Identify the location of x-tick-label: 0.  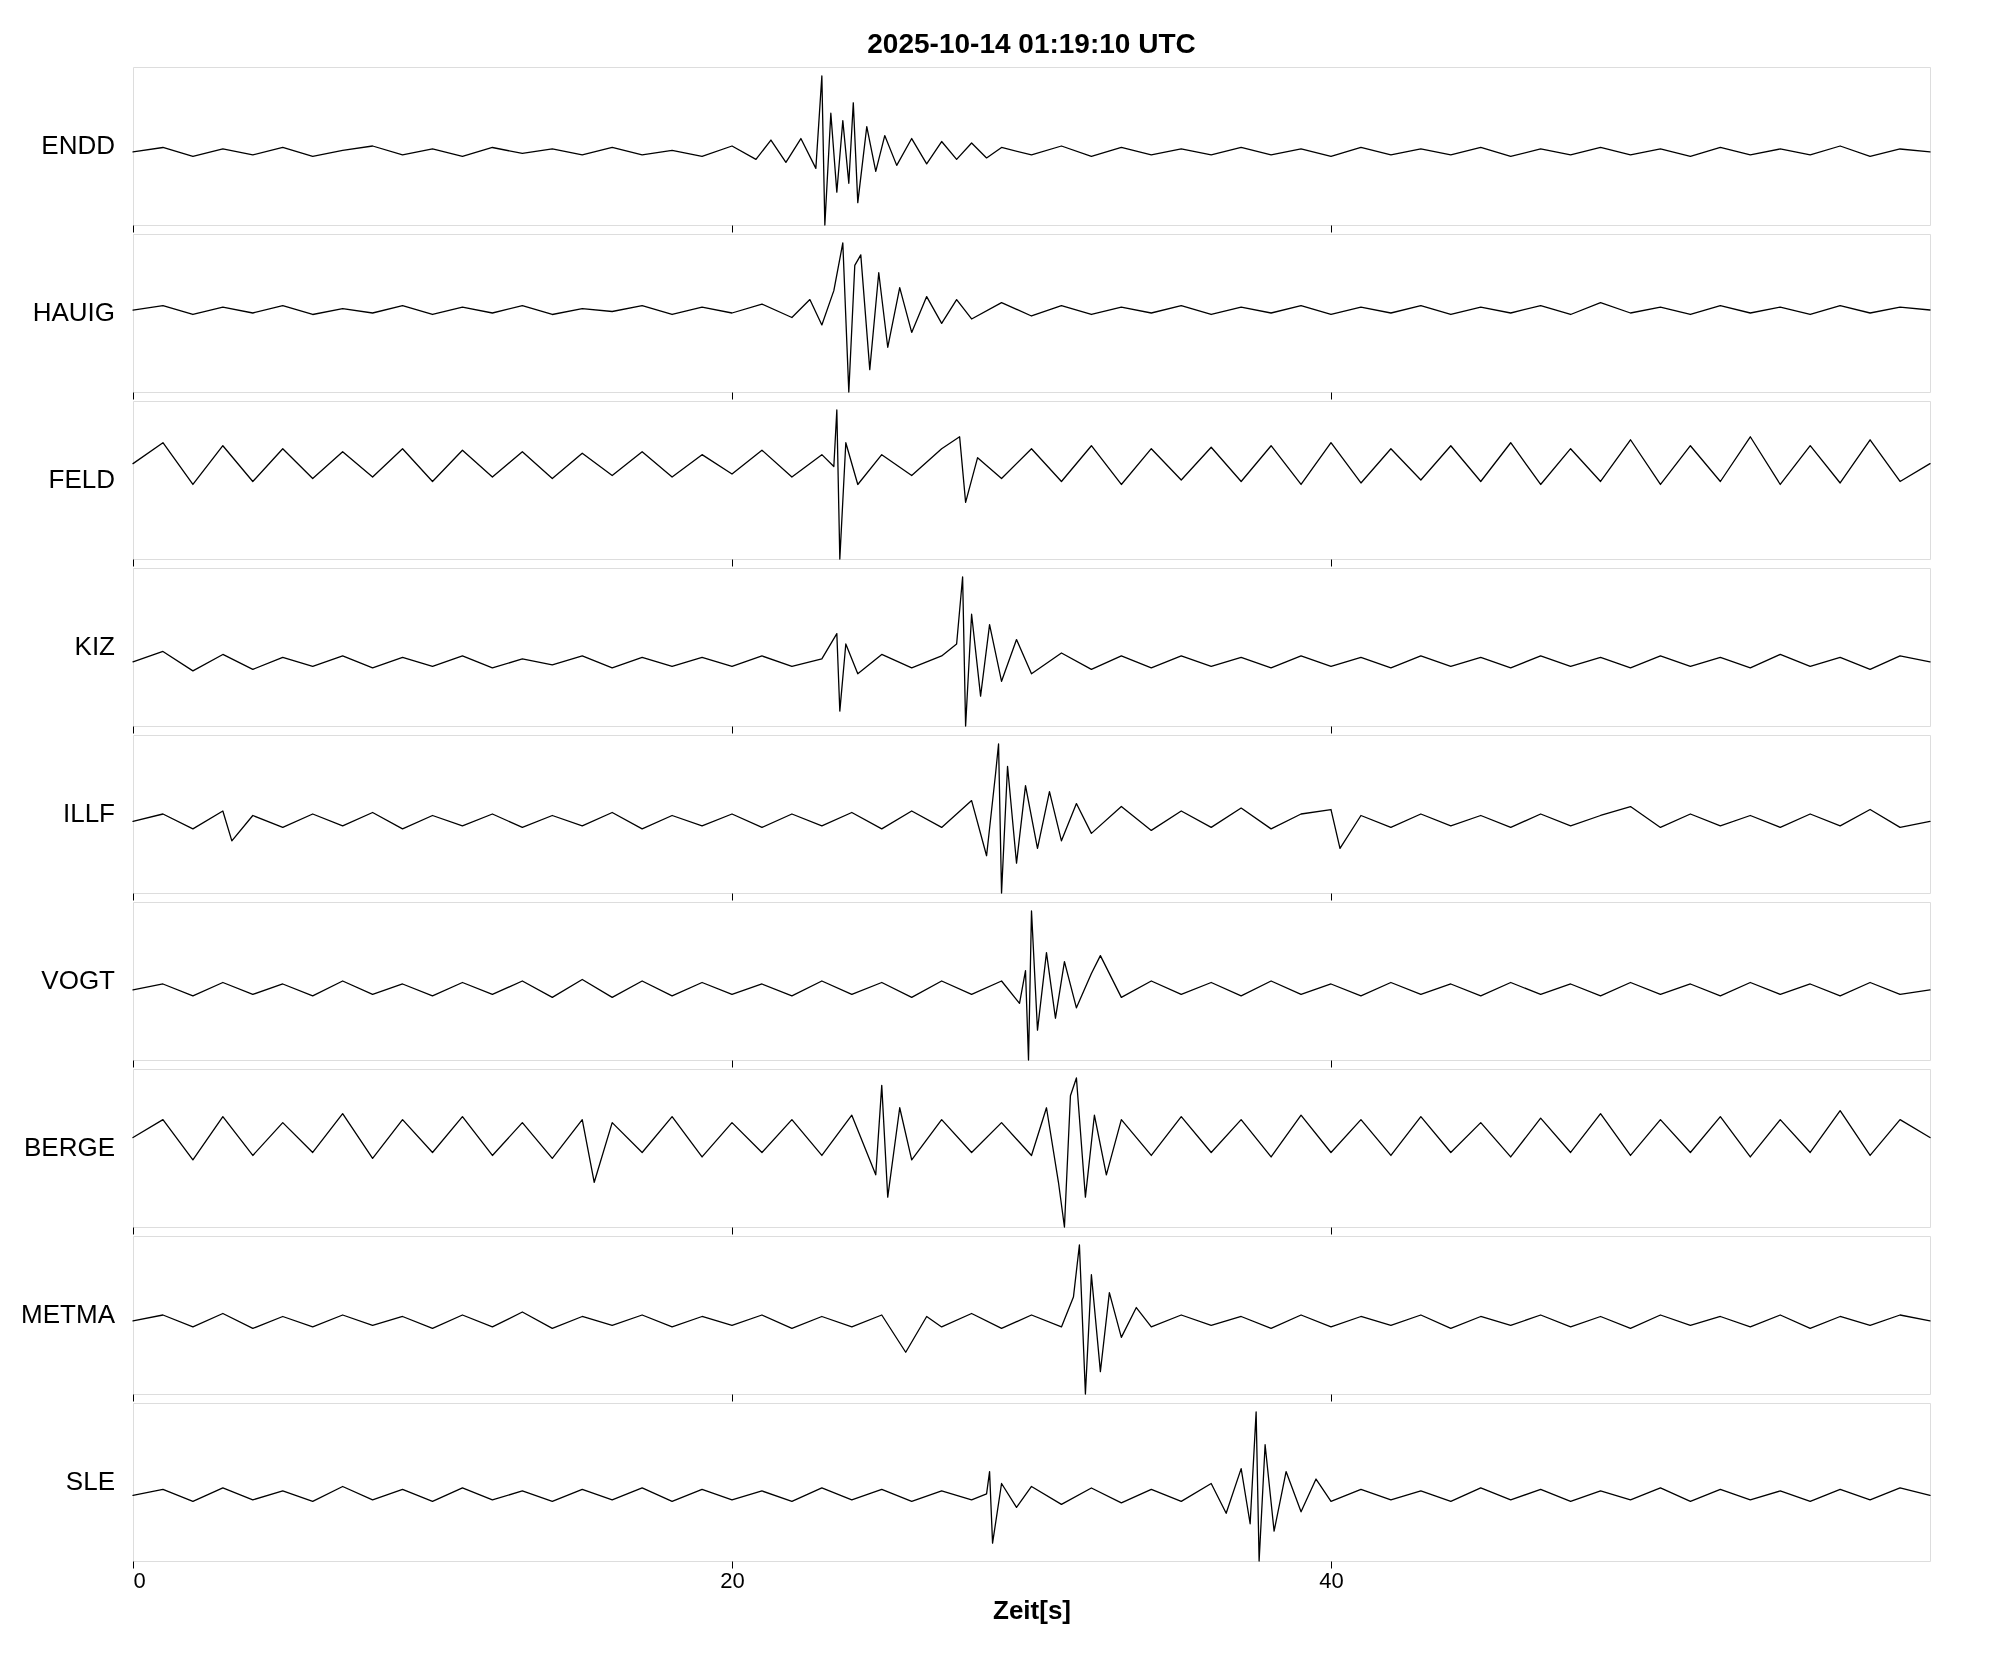
(139, 1580).